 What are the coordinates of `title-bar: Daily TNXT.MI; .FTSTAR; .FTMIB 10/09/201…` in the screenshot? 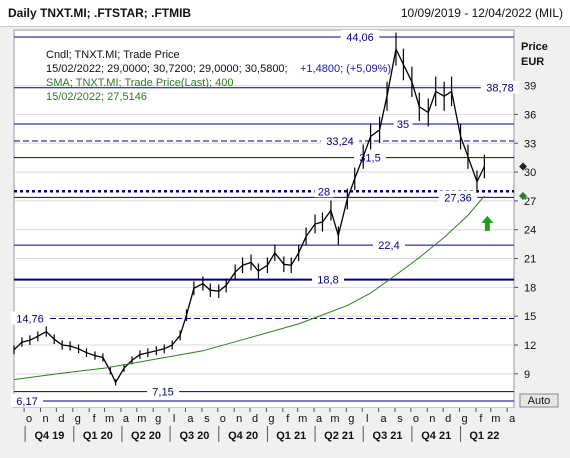 It's located at (285, 13).